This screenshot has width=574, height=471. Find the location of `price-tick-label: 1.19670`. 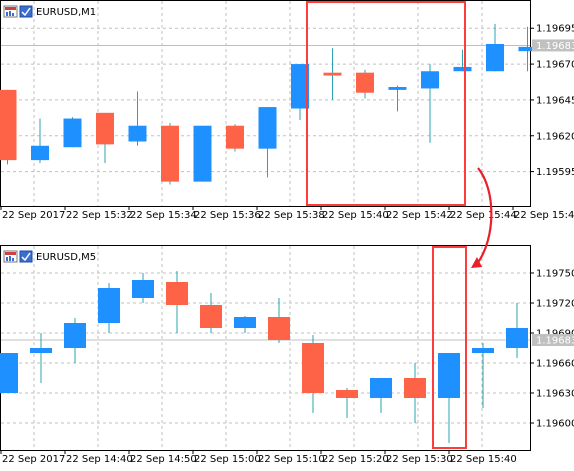

price-tick-label: 1.19670 is located at coordinates (555, 65).